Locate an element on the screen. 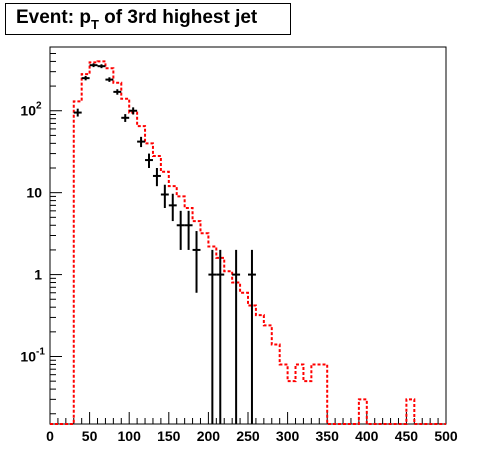 Image resolution: width=496 pixels, height=472 pixels. x-tick-label: 500 is located at coordinates (446, 436).